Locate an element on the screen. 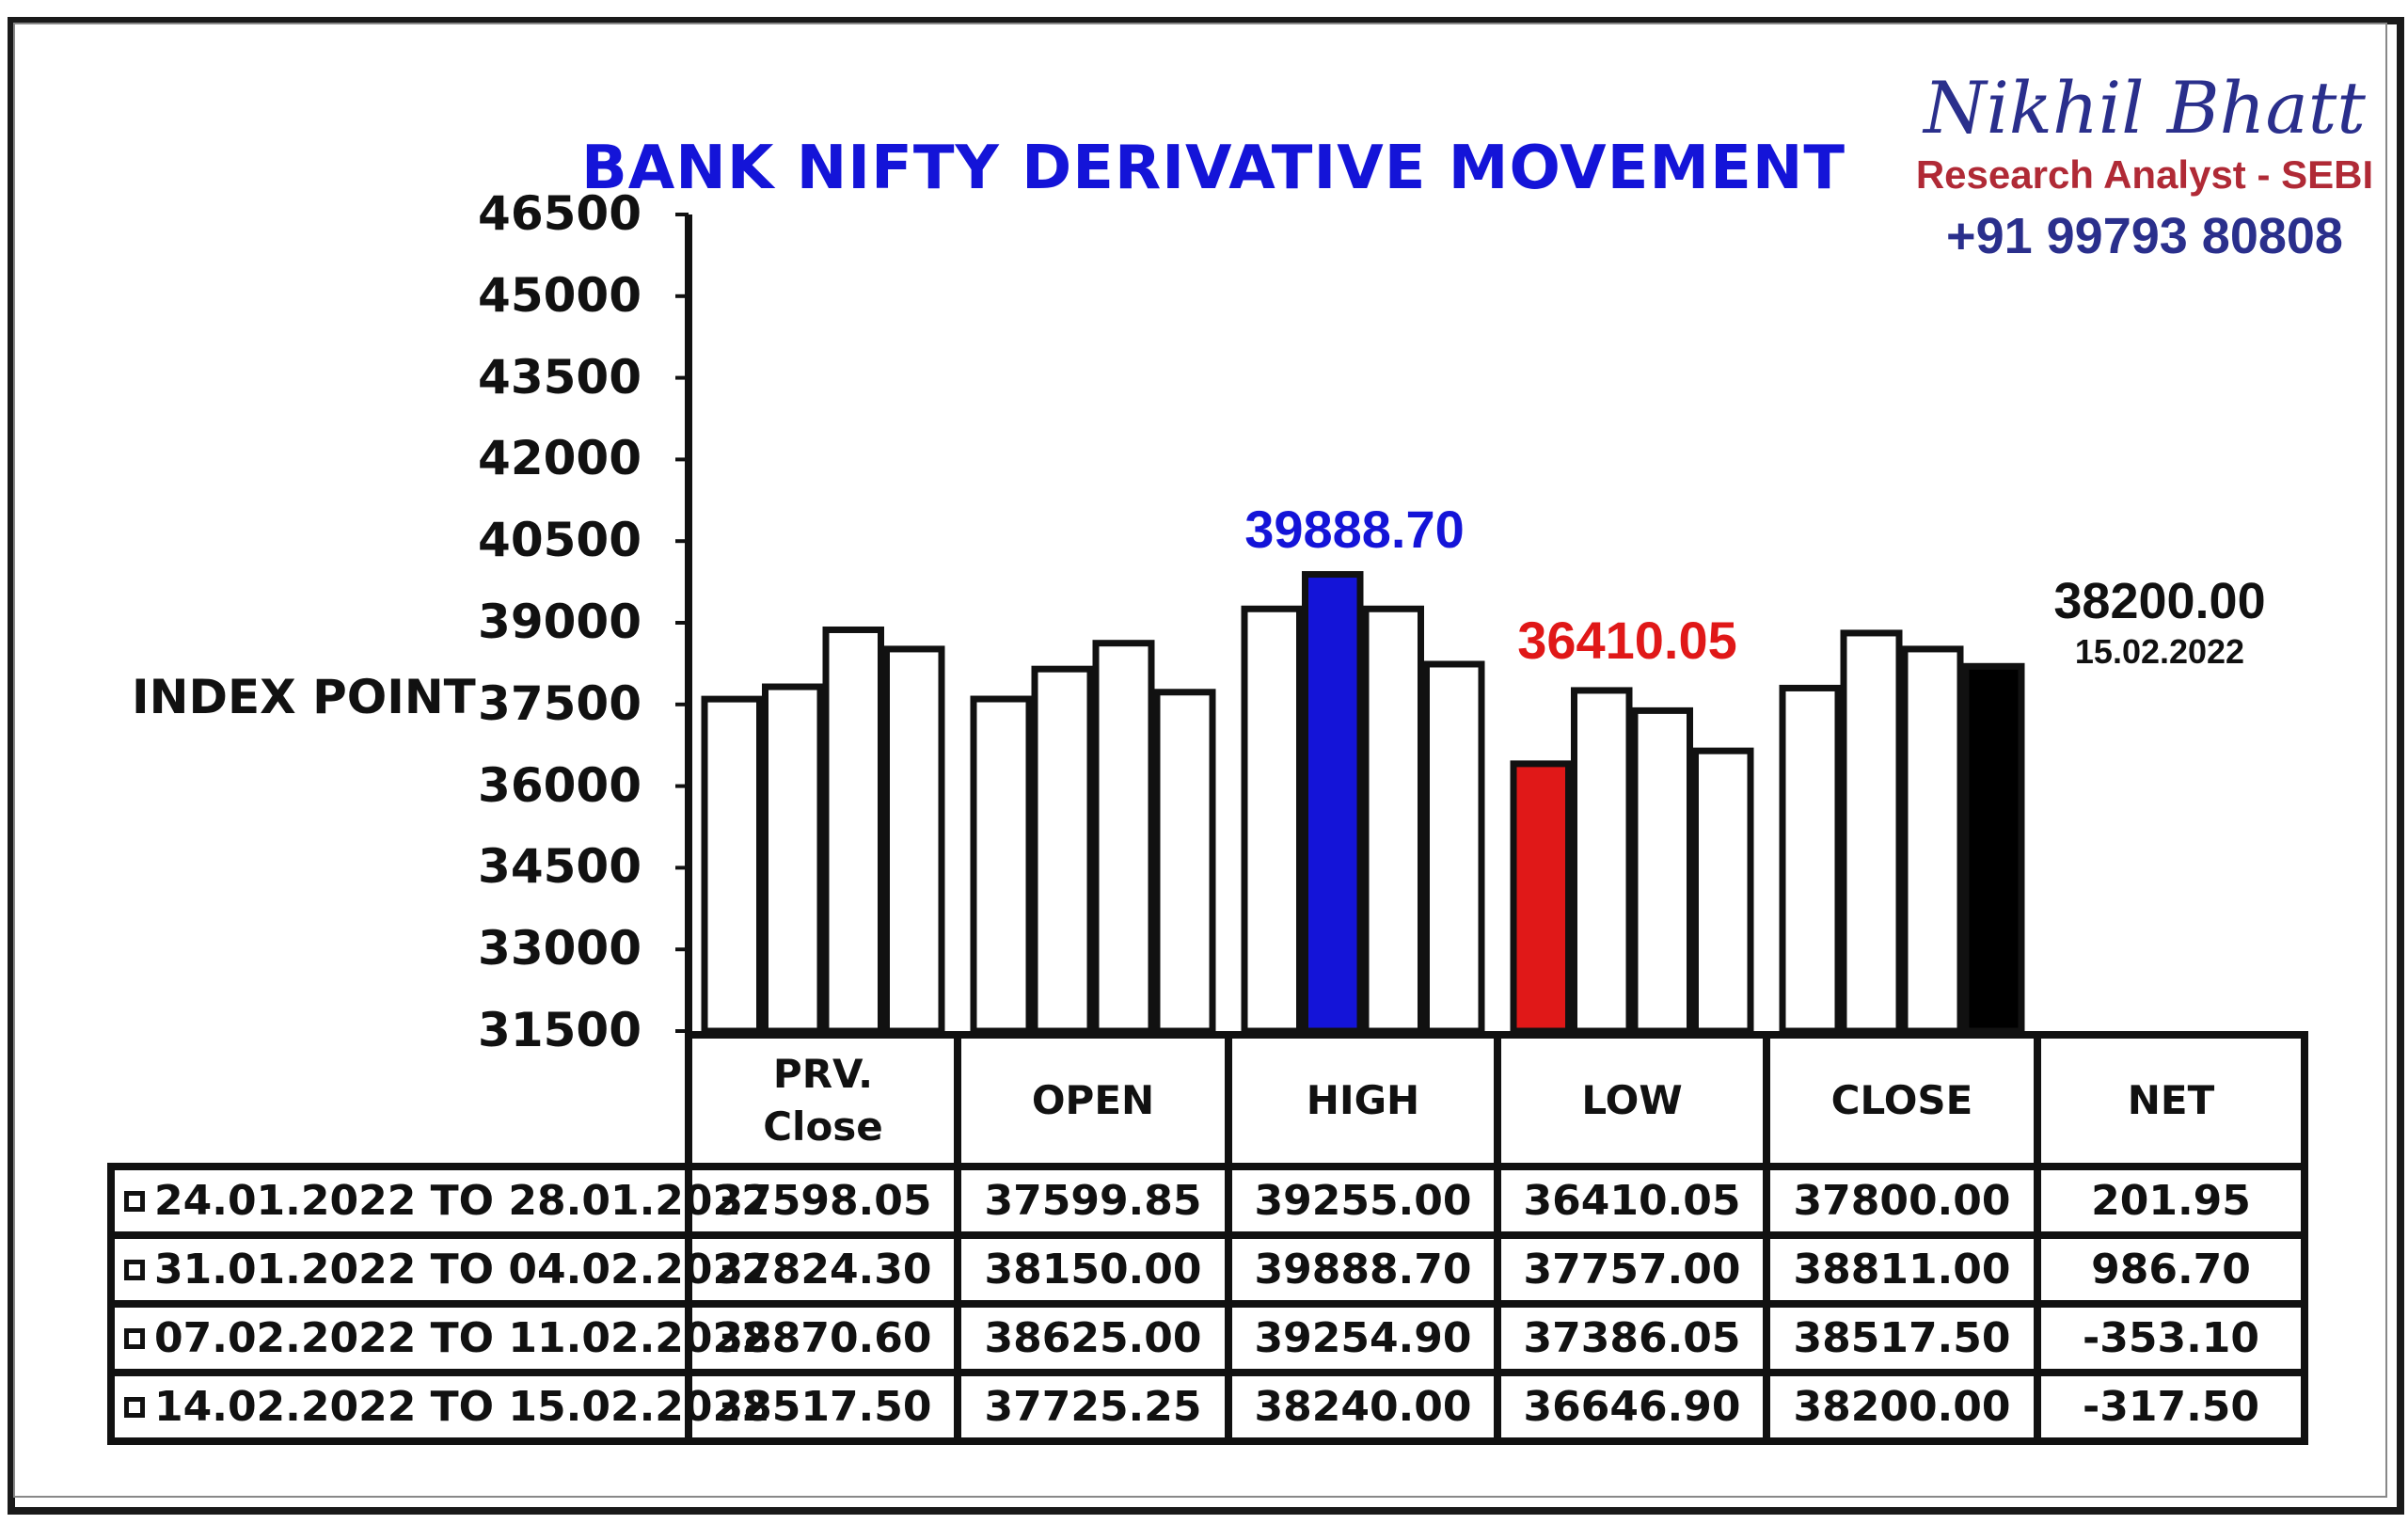 This screenshot has width=2408, height=1524. table-cell: 38240.00 is located at coordinates (1363, 1407).